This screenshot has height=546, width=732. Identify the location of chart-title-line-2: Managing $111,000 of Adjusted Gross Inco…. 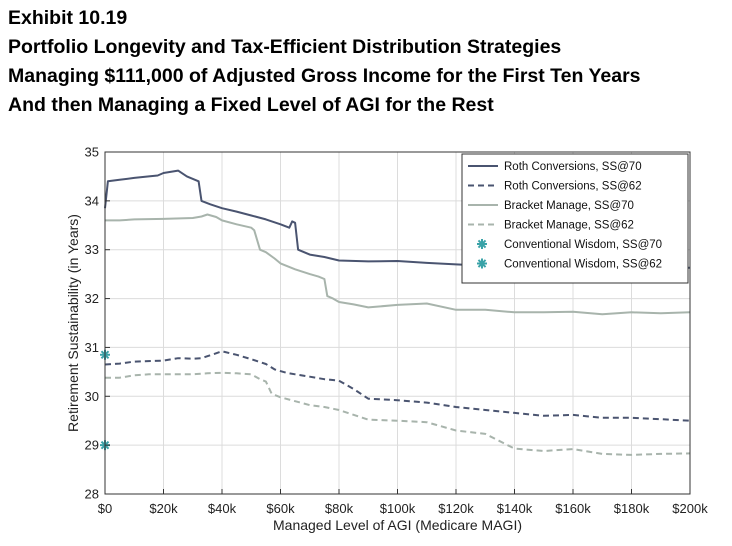
(324, 76).